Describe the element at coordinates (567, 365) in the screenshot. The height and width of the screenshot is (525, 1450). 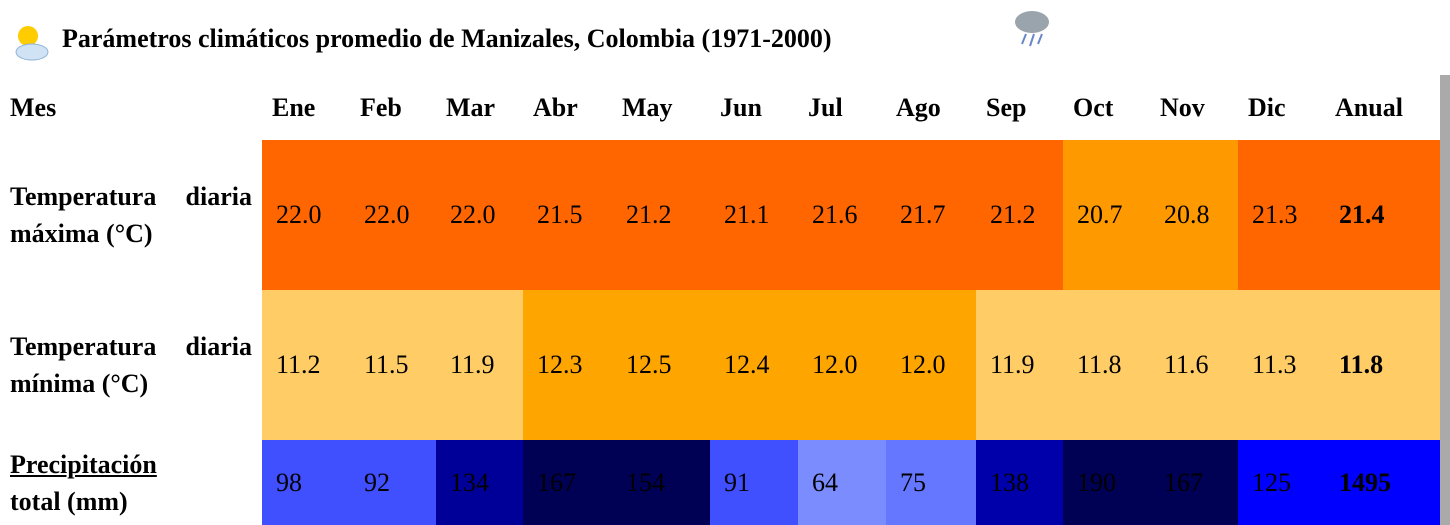
I see `value-cell: 12.3` at that location.